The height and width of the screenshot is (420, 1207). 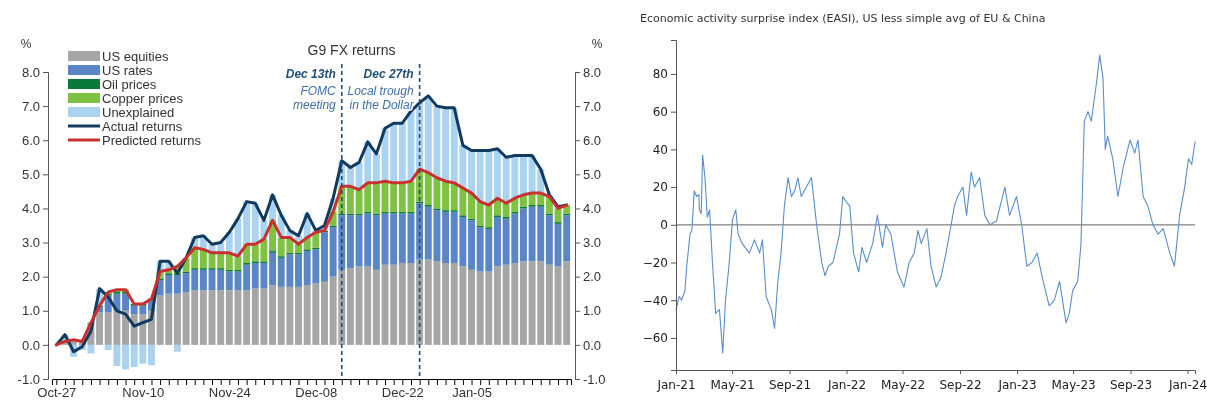 What do you see at coordinates (381, 98) in the screenshot?
I see `annotation: Local trough in the Dollar` at bounding box center [381, 98].